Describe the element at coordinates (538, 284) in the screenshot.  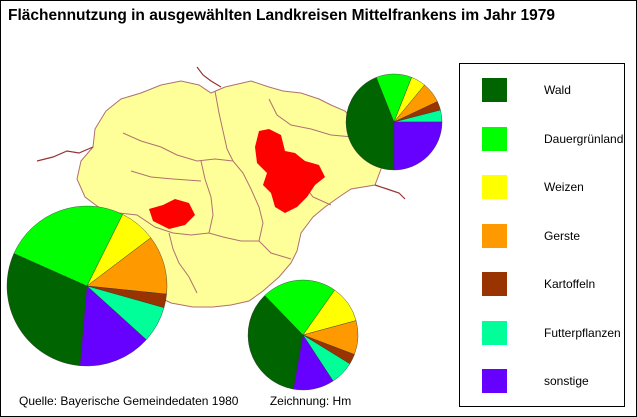
I see `legend-item-kartoffeln: Kartoffeln` at that location.